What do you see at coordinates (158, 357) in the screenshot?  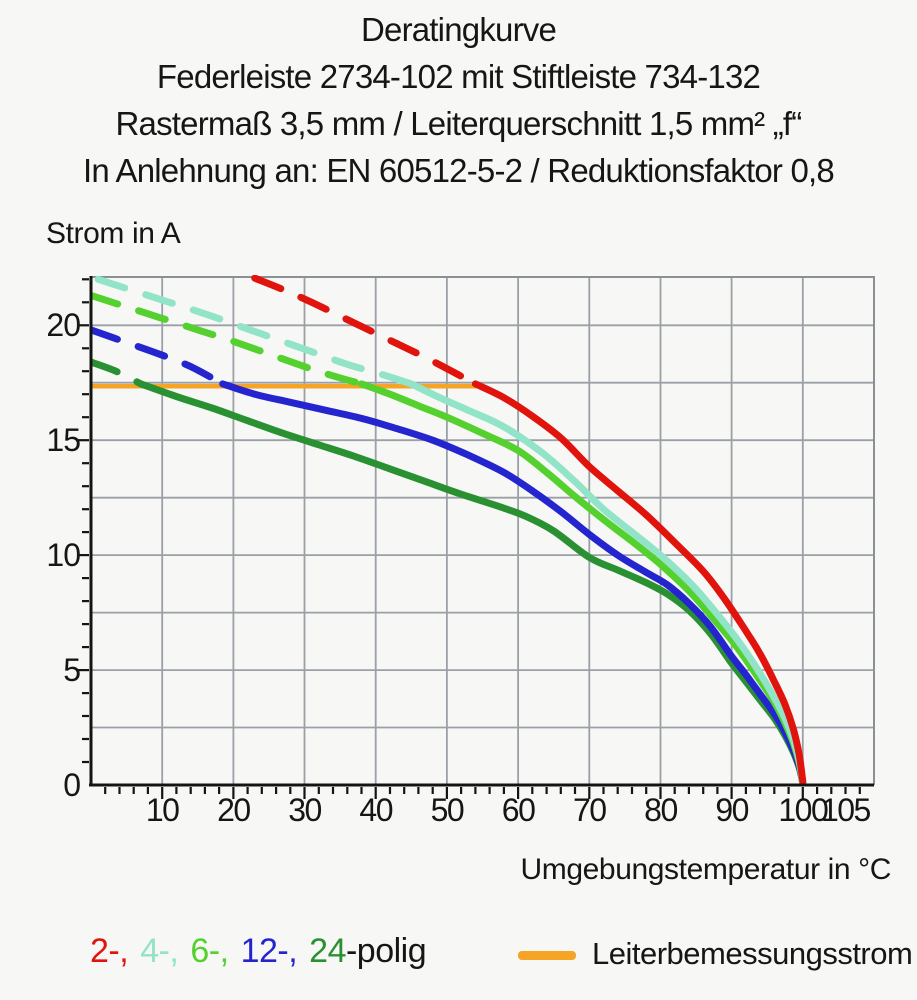 I see `curve-12-polig-dashed` at bounding box center [158, 357].